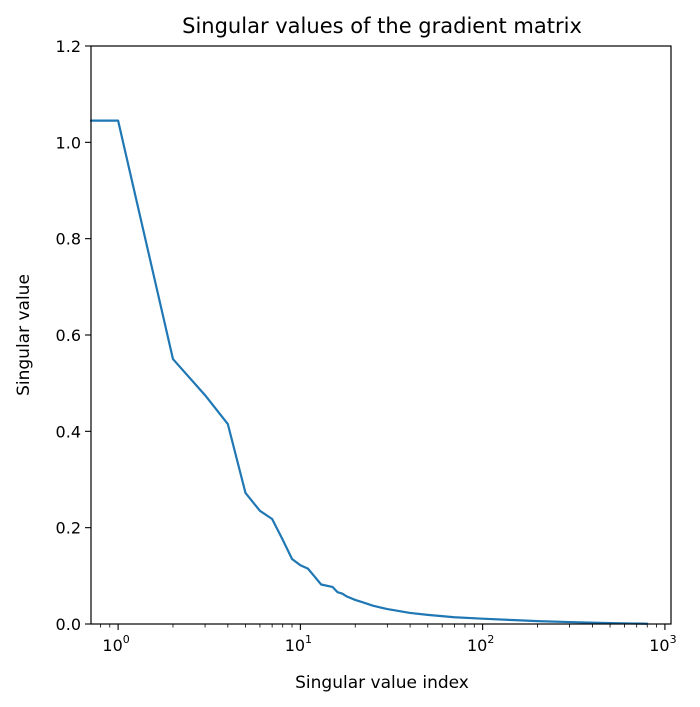  I want to click on y-tick-label: 0.0, so click(68, 624).